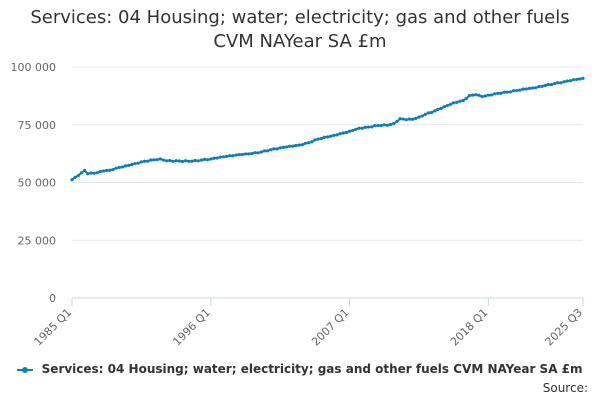 The height and width of the screenshot is (400, 600). I want to click on x-tick-label: 1996 Q1, so click(191, 327).